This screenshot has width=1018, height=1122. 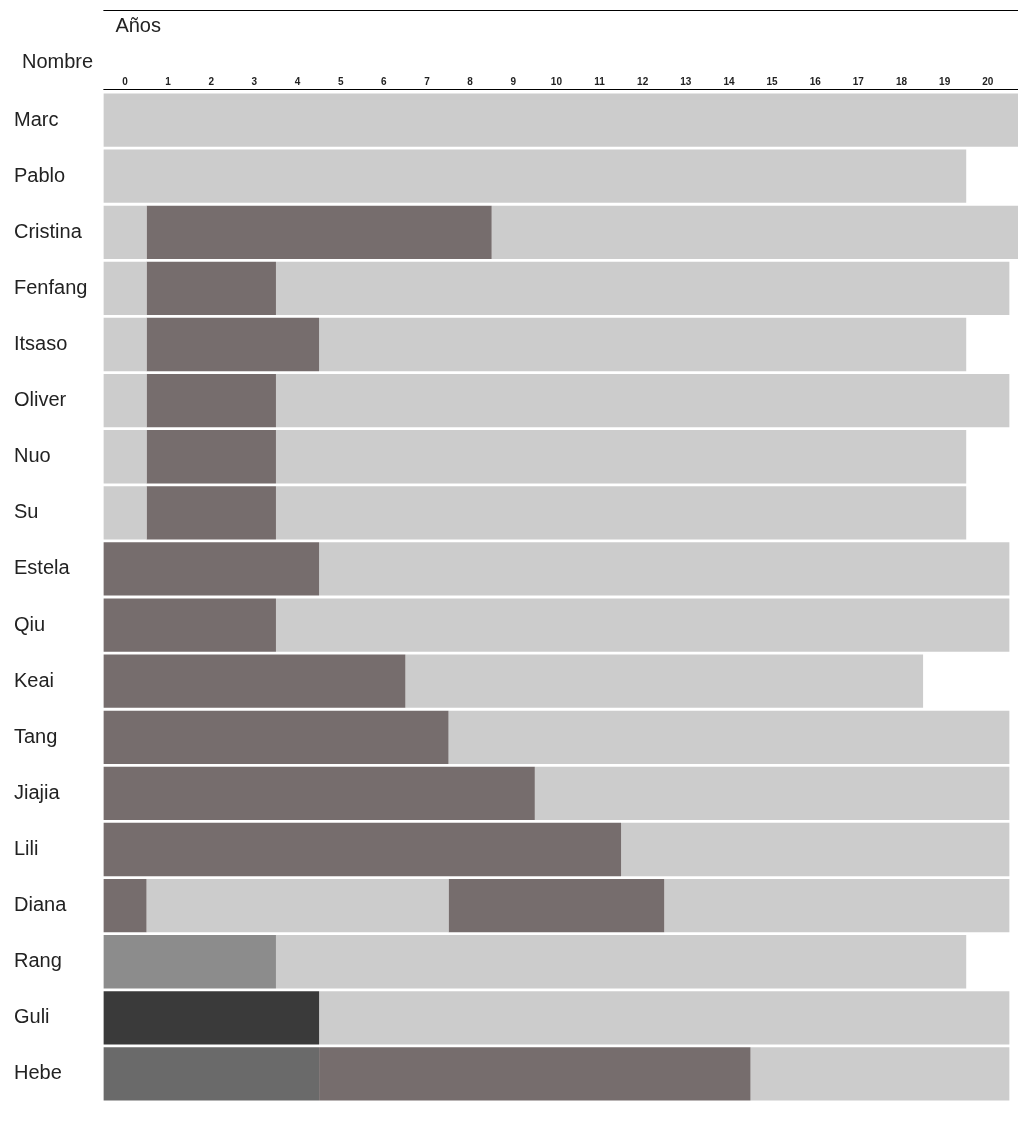 I want to click on y-tick-label: Guli, so click(x=32, y=1016).